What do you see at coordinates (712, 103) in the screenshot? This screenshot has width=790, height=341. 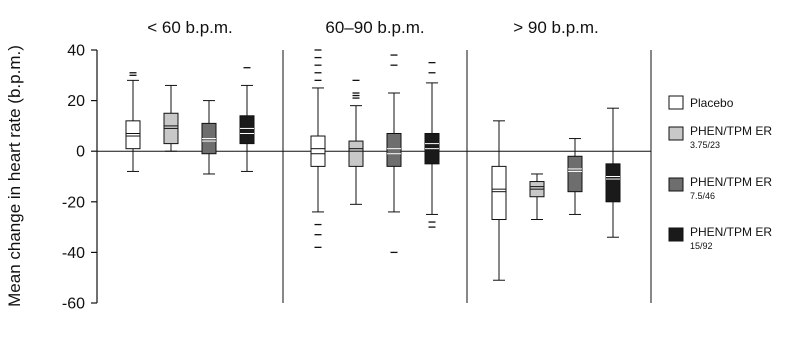 I see `legend-label: Placebo` at bounding box center [712, 103].